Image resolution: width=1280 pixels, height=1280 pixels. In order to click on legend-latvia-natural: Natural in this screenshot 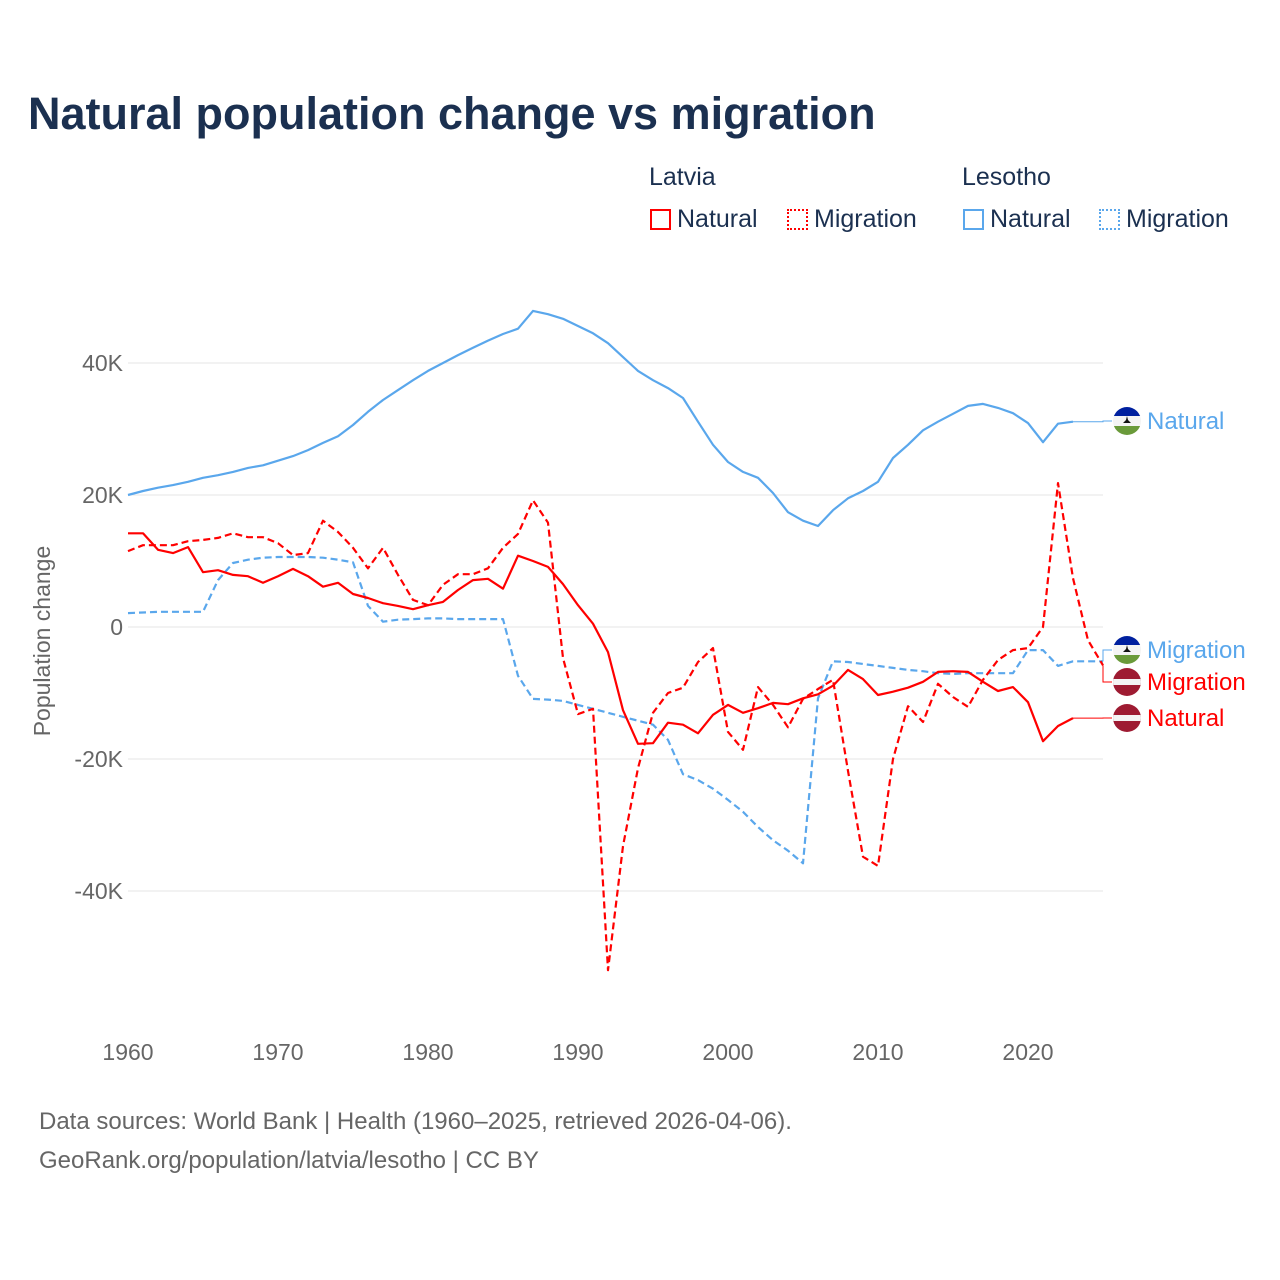, I will do `click(704, 219)`.